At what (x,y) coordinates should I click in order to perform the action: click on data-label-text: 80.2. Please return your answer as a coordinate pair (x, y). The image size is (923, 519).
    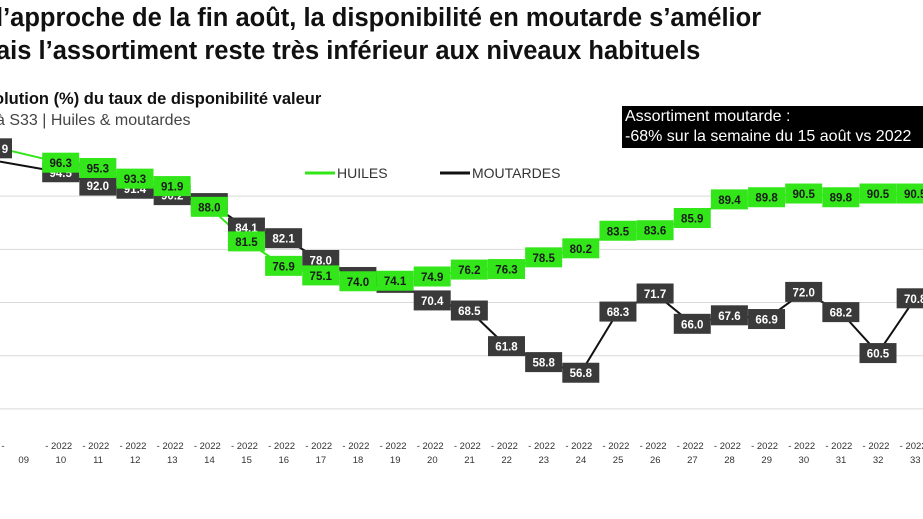
    Looking at the image, I should click on (581, 250).